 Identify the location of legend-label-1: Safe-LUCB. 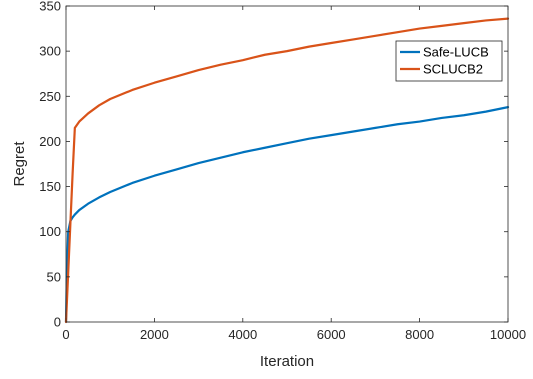
(456, 52).